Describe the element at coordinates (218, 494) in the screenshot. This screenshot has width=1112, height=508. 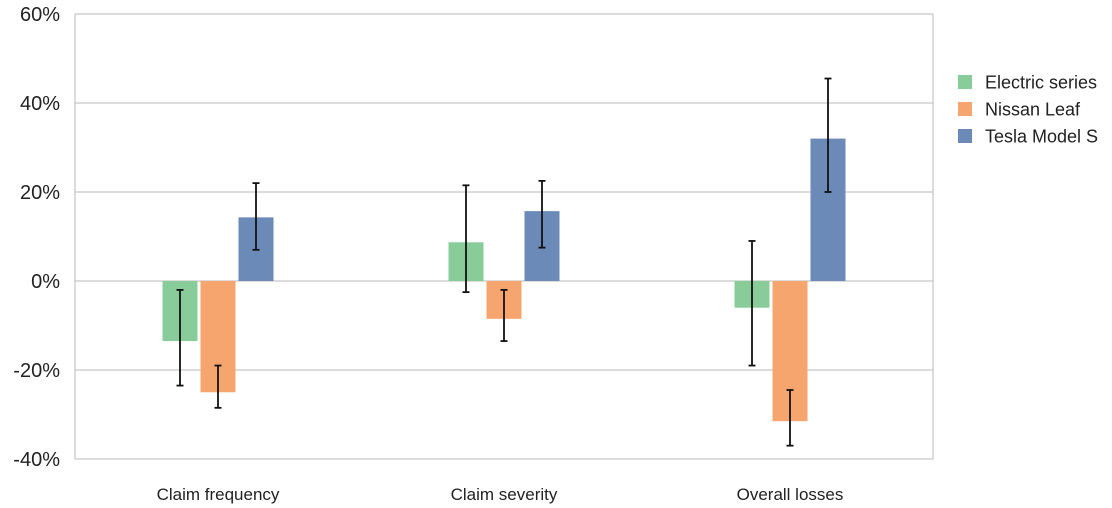
I see `x-category-label: Claim frequency` at that location.